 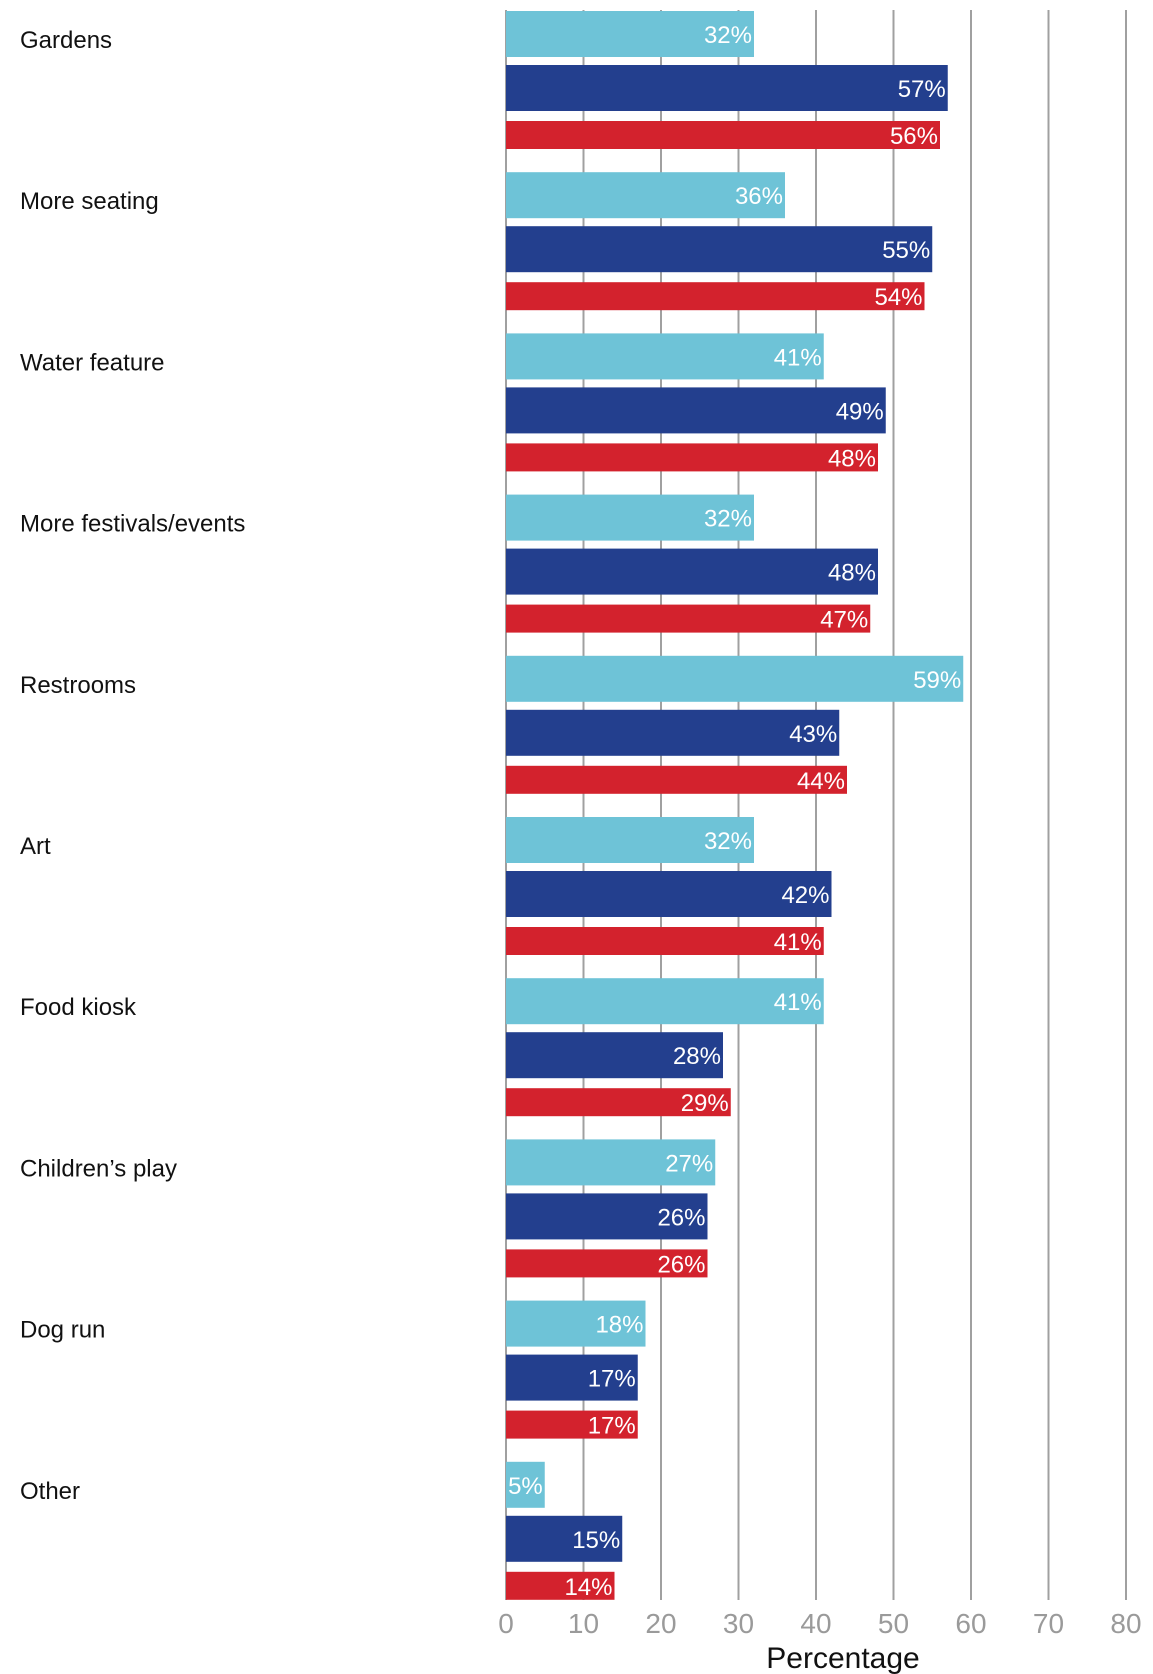 I want to click on x-axis-ticks: 0 10 20 30 40 50 60 70 80, so click(x=819, y=1623).